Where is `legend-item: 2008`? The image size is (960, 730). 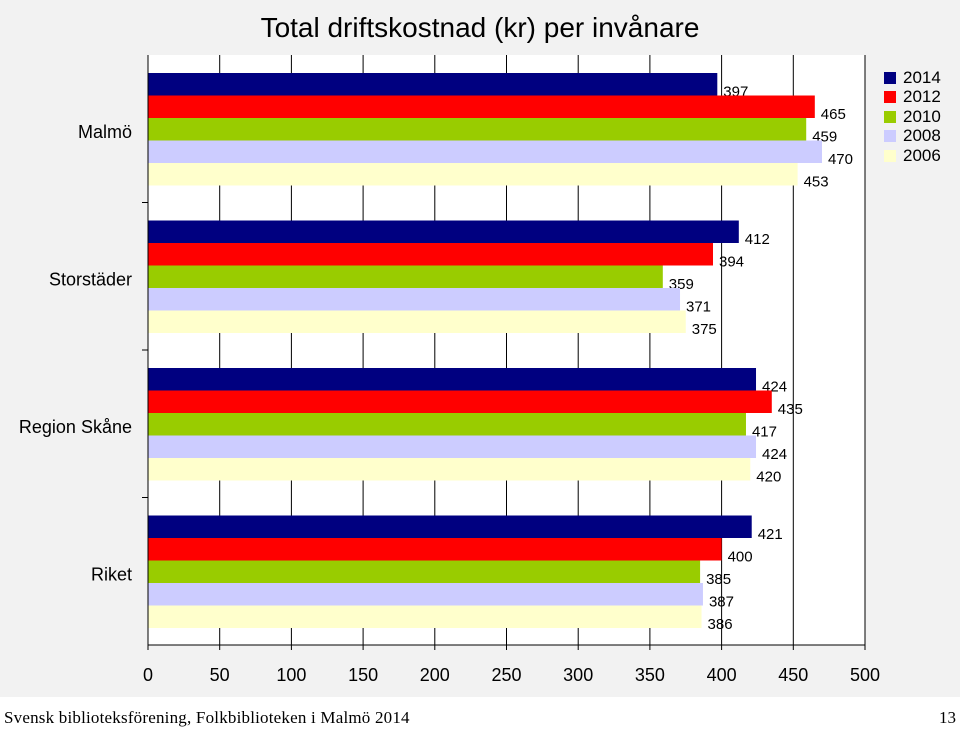
legend-item: 2008 is located at coordinates (912, 136).